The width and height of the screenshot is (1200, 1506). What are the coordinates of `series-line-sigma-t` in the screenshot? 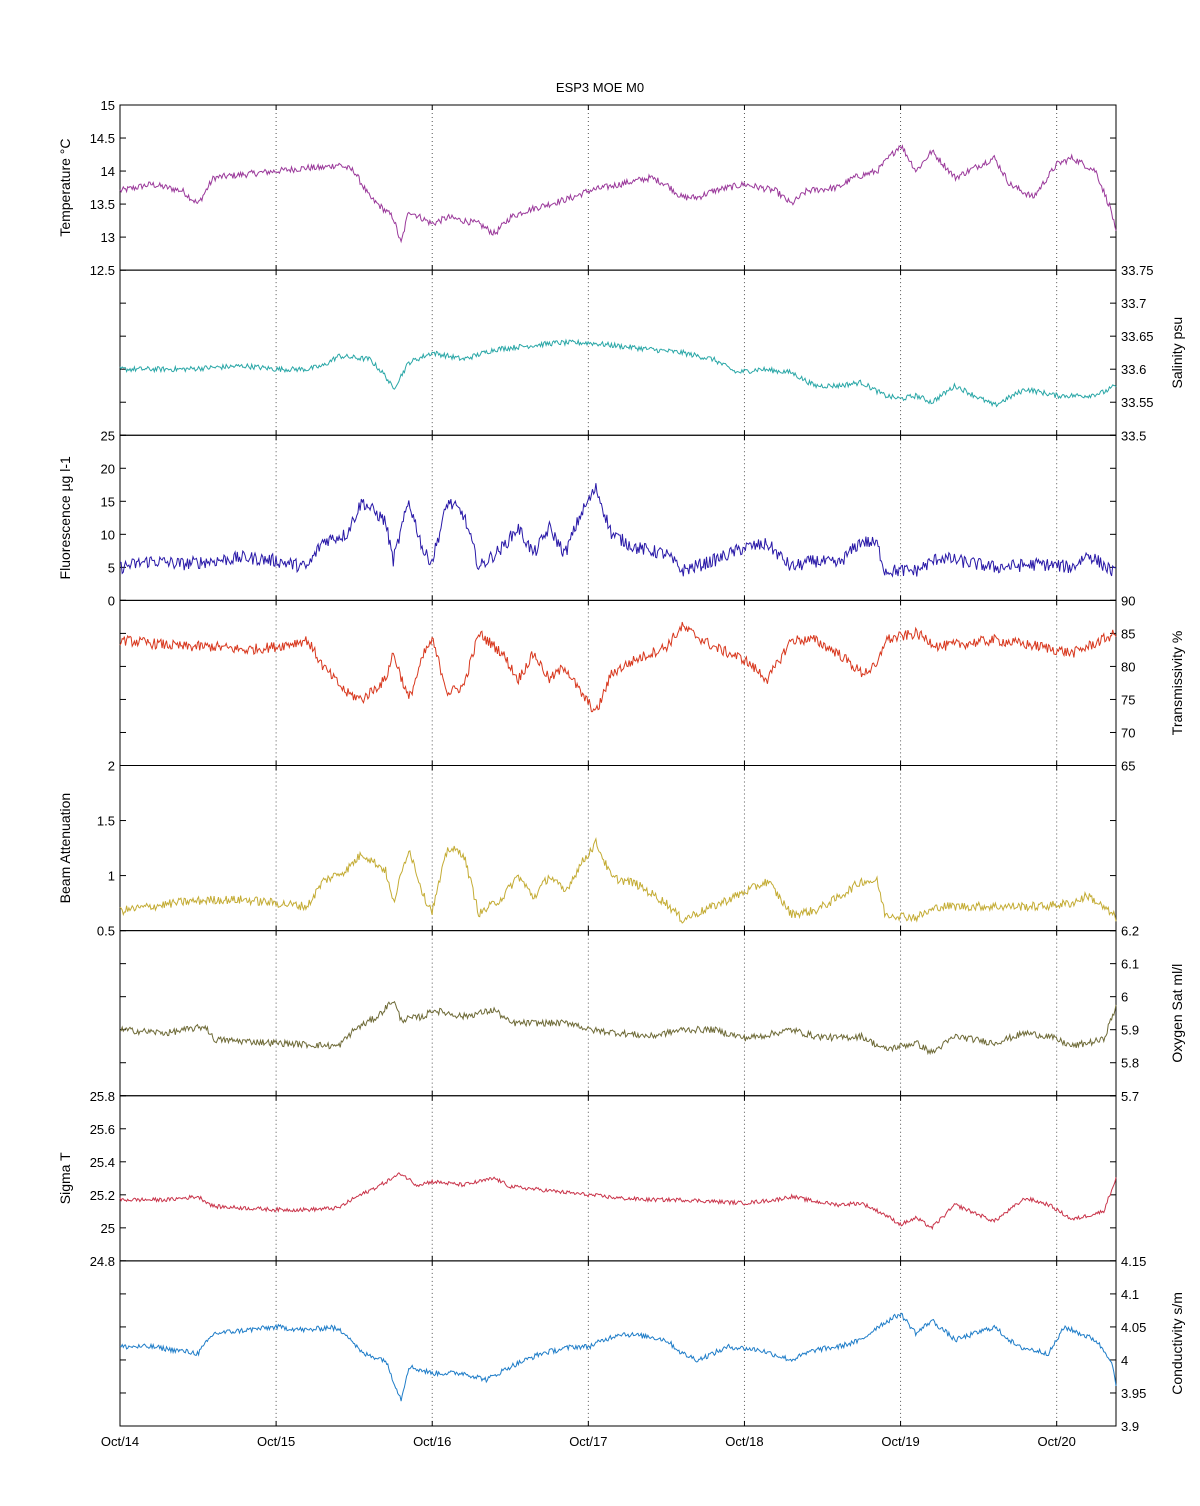 It's located at (618, 1201).